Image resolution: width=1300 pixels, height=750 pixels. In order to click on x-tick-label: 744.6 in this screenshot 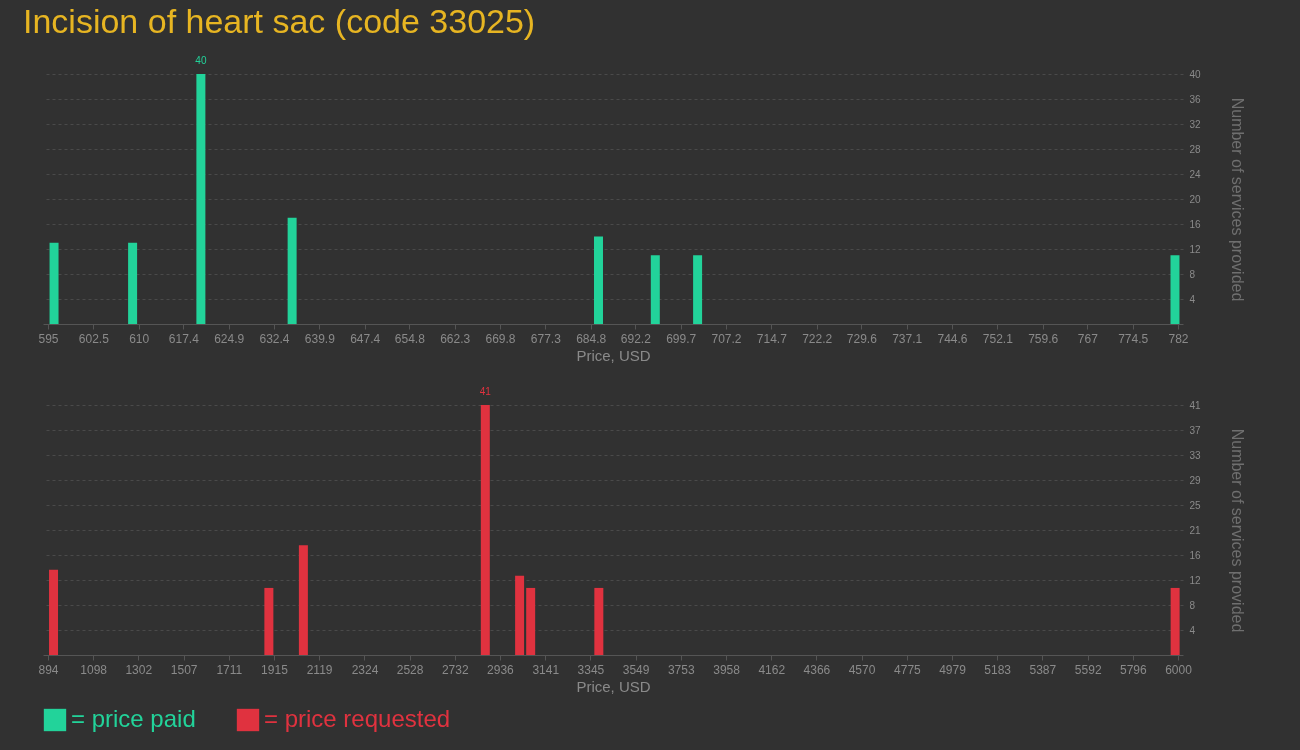, I will do `click(952, 338)`.